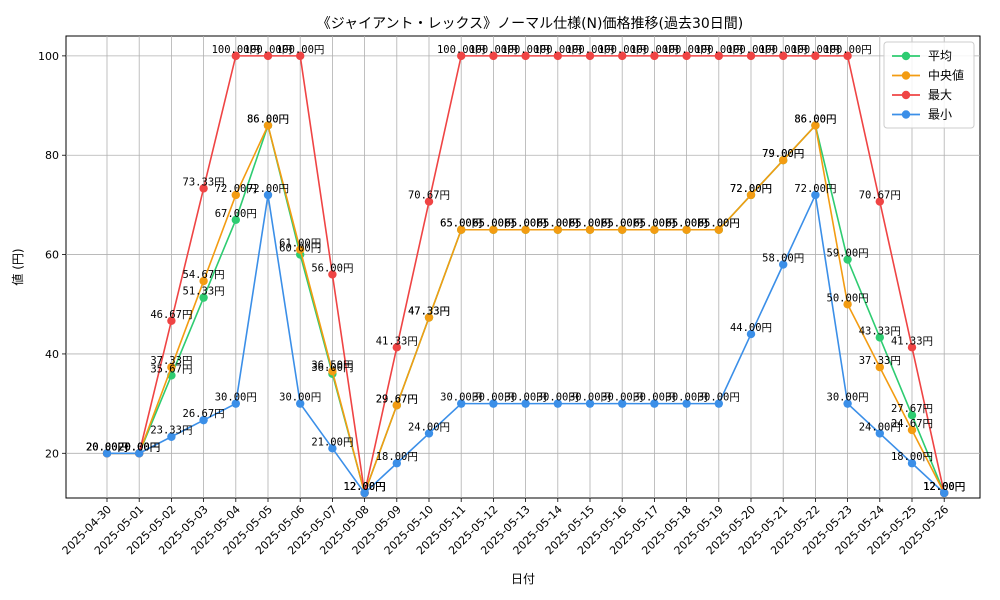  I want to click on data-label: 61.00円, so click(300, 244).